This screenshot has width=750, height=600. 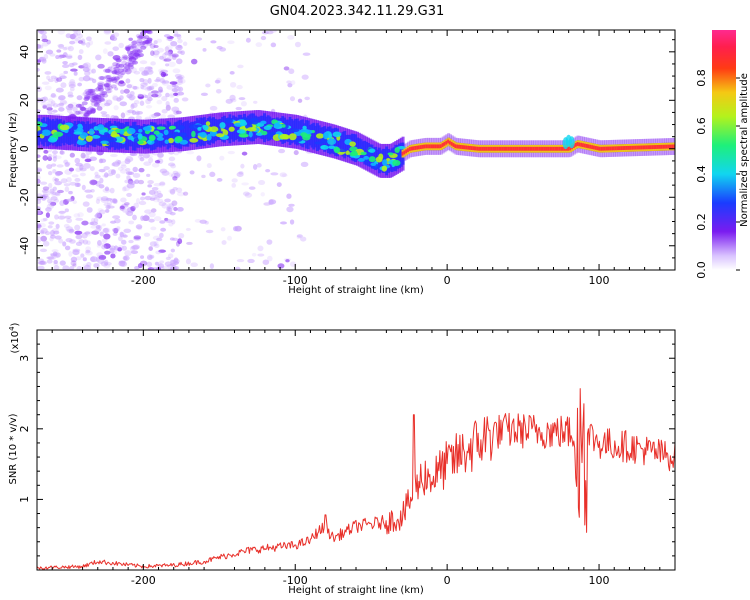 I want to click on x-tick-label: -200, so click(x=143, y=280).